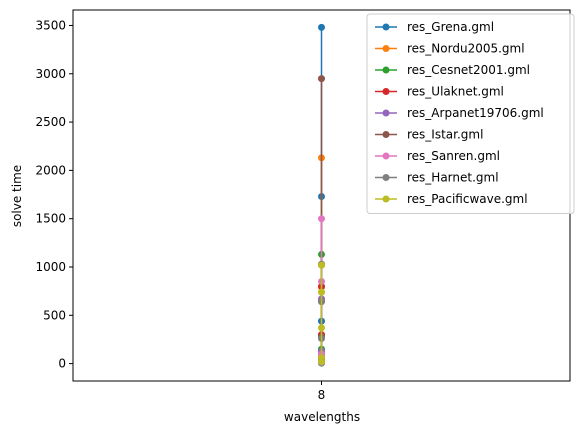 This screenshot has height=432, width=583. Describe the element at coordinates (62, 364) in the screenshot. I see `y-tick-label: 0` at that location.